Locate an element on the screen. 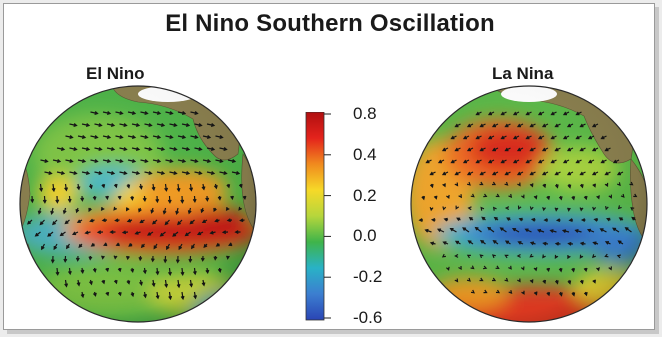  colorbar-tick-label: 0.4 is located at coordinates (365, 154).